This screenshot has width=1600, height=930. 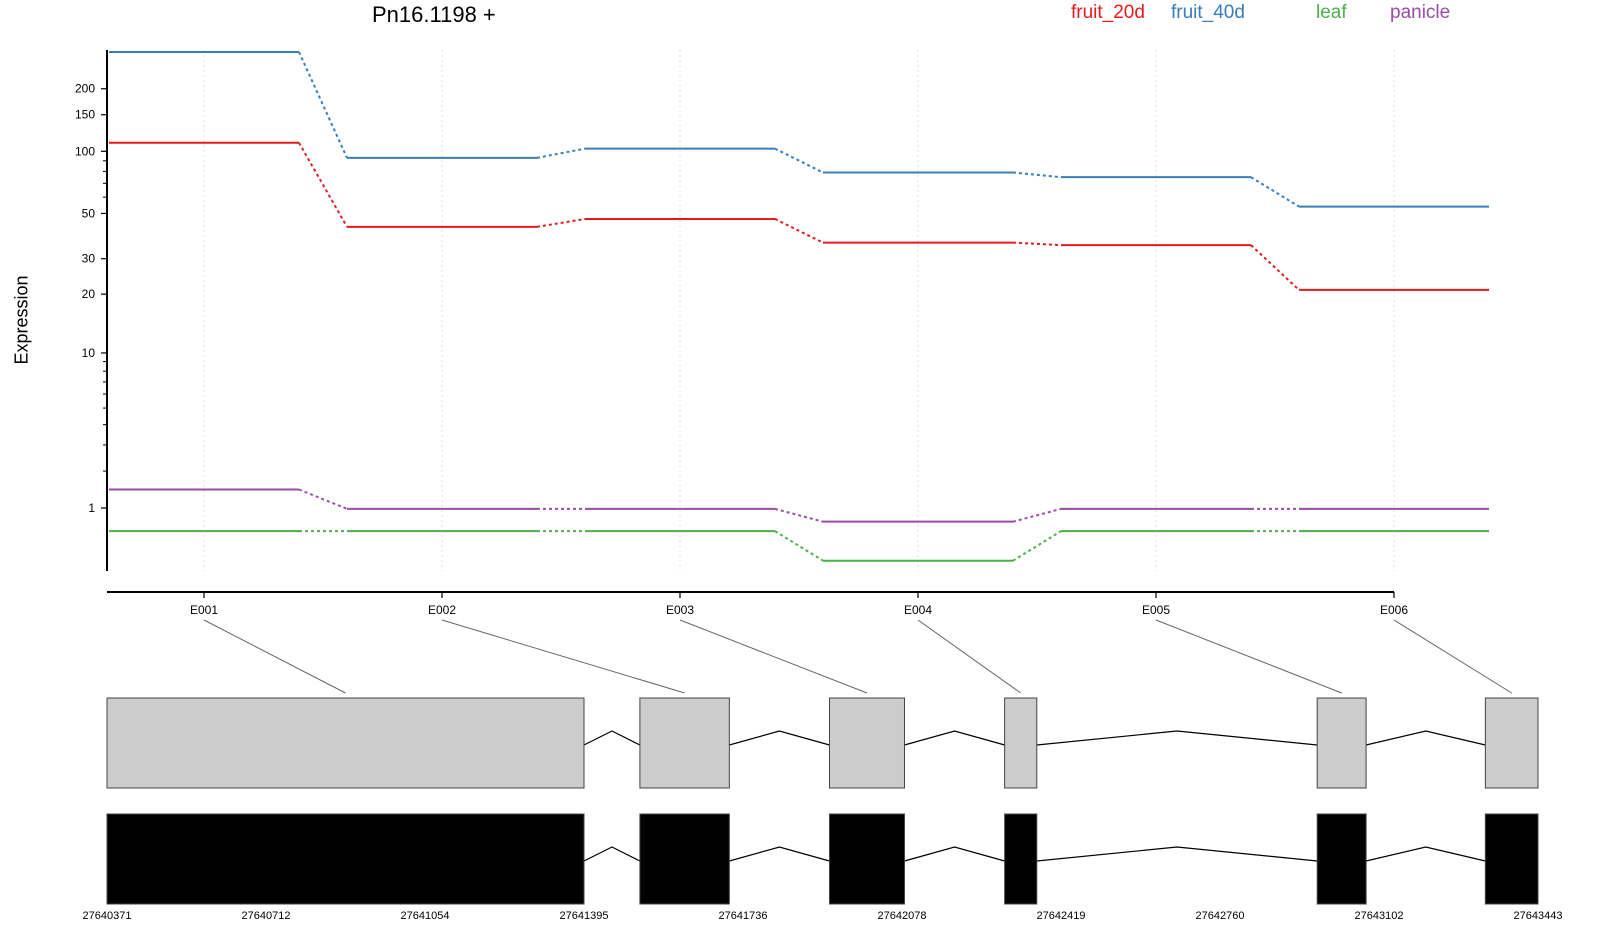 I want to click on series-fruit_20d, so click(x=799, y=216).